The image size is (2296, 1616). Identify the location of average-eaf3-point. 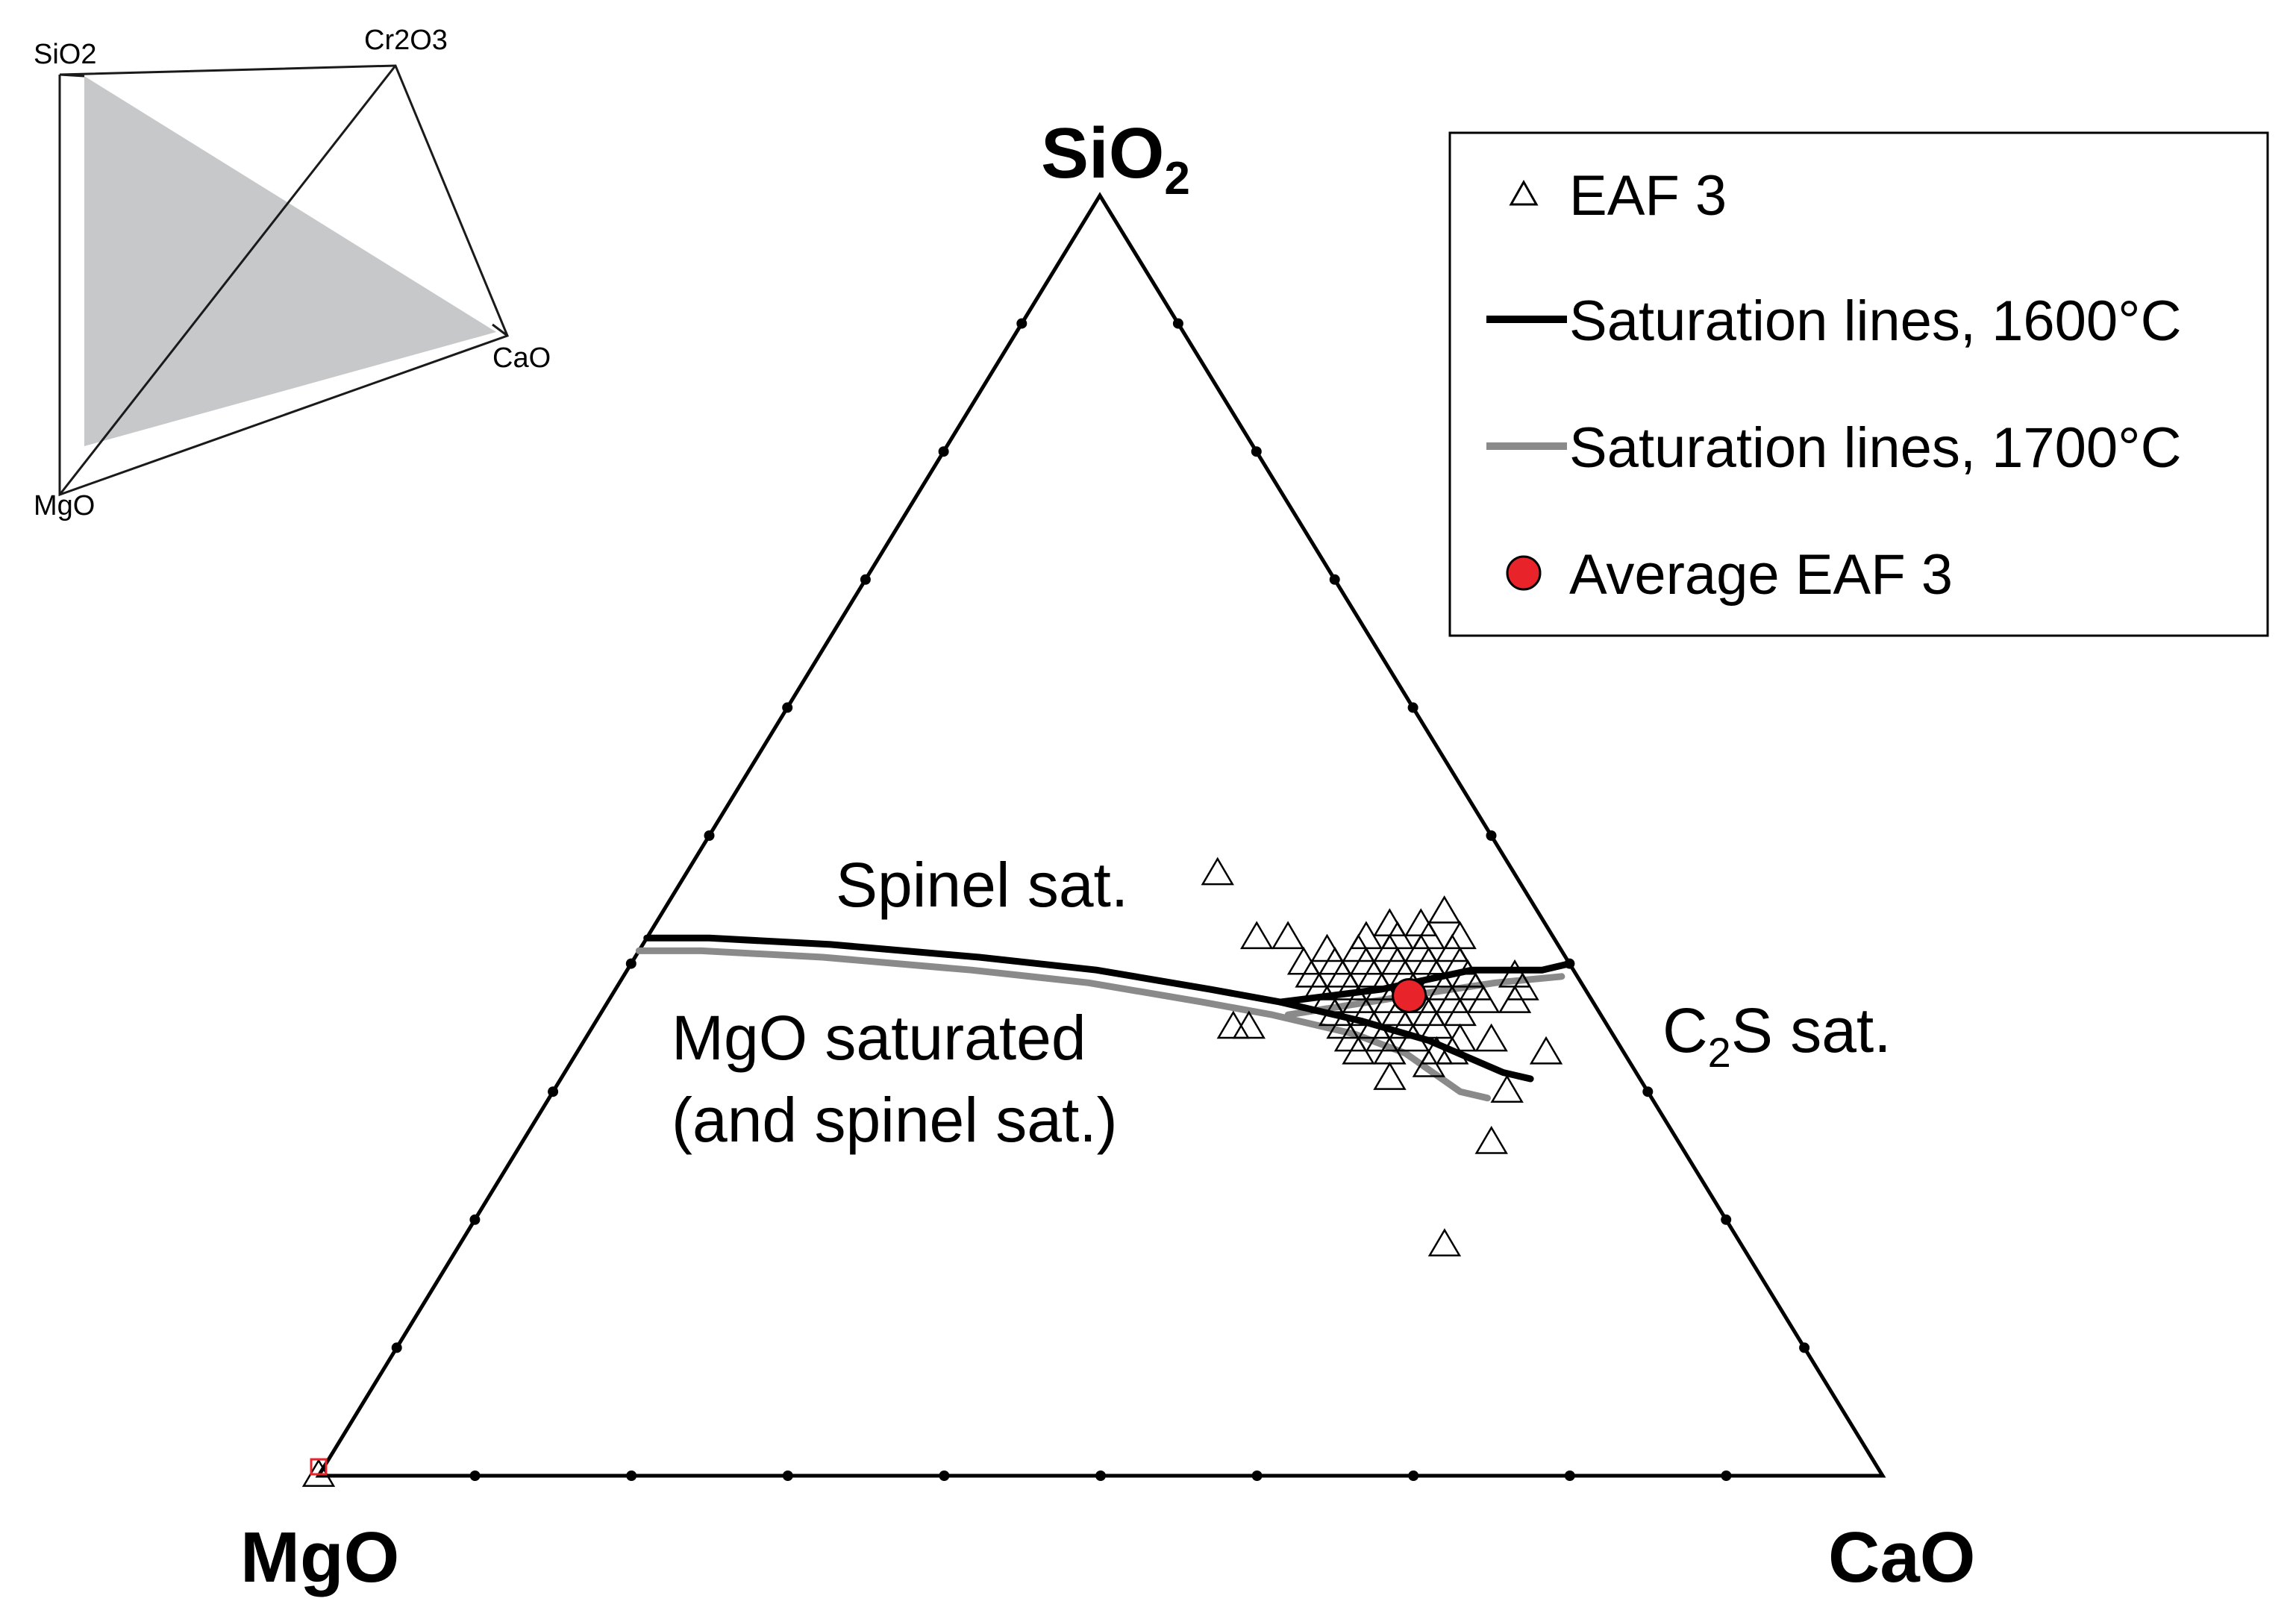
(1410, 995).